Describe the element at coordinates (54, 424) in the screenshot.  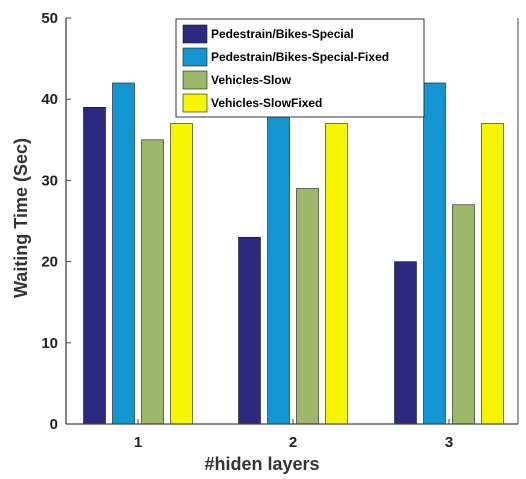
I see `y-tick-label: 0` at that location.